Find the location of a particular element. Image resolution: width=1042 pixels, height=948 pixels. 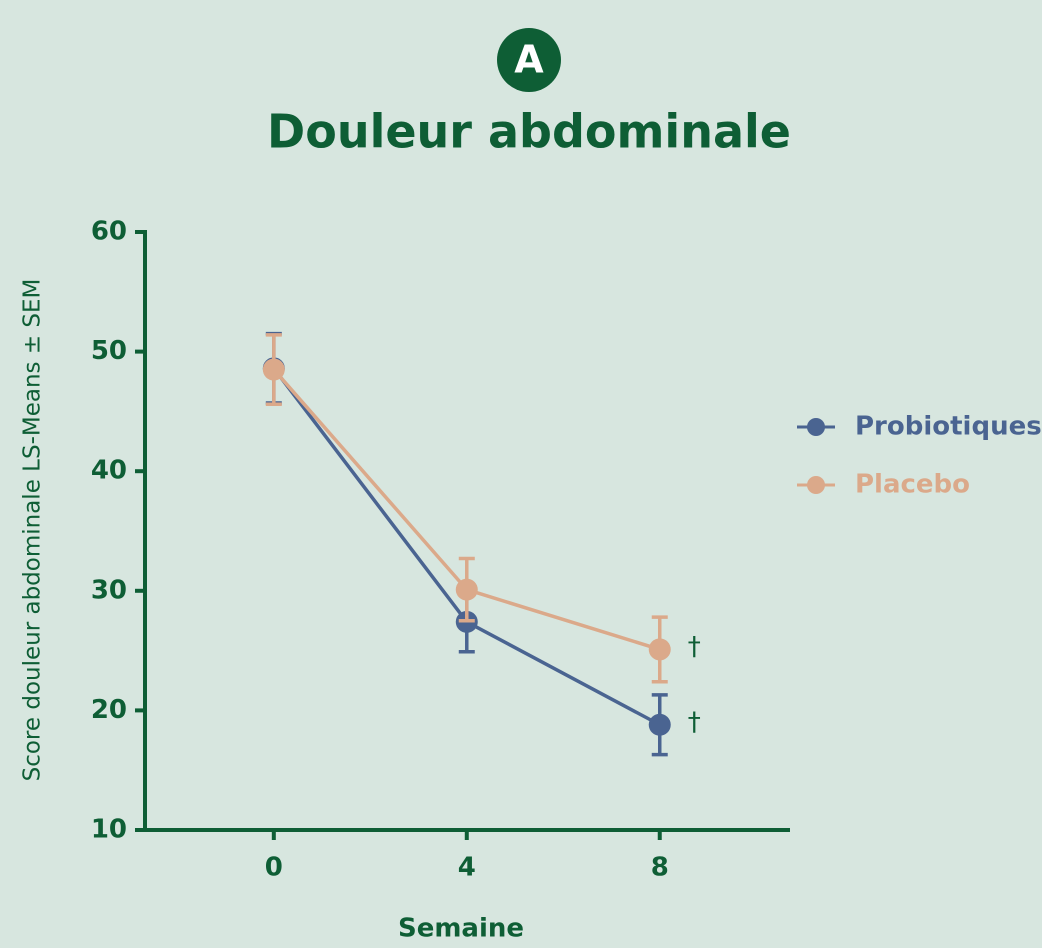

x-tick-label: 4 is located at coordinates (467, 868).